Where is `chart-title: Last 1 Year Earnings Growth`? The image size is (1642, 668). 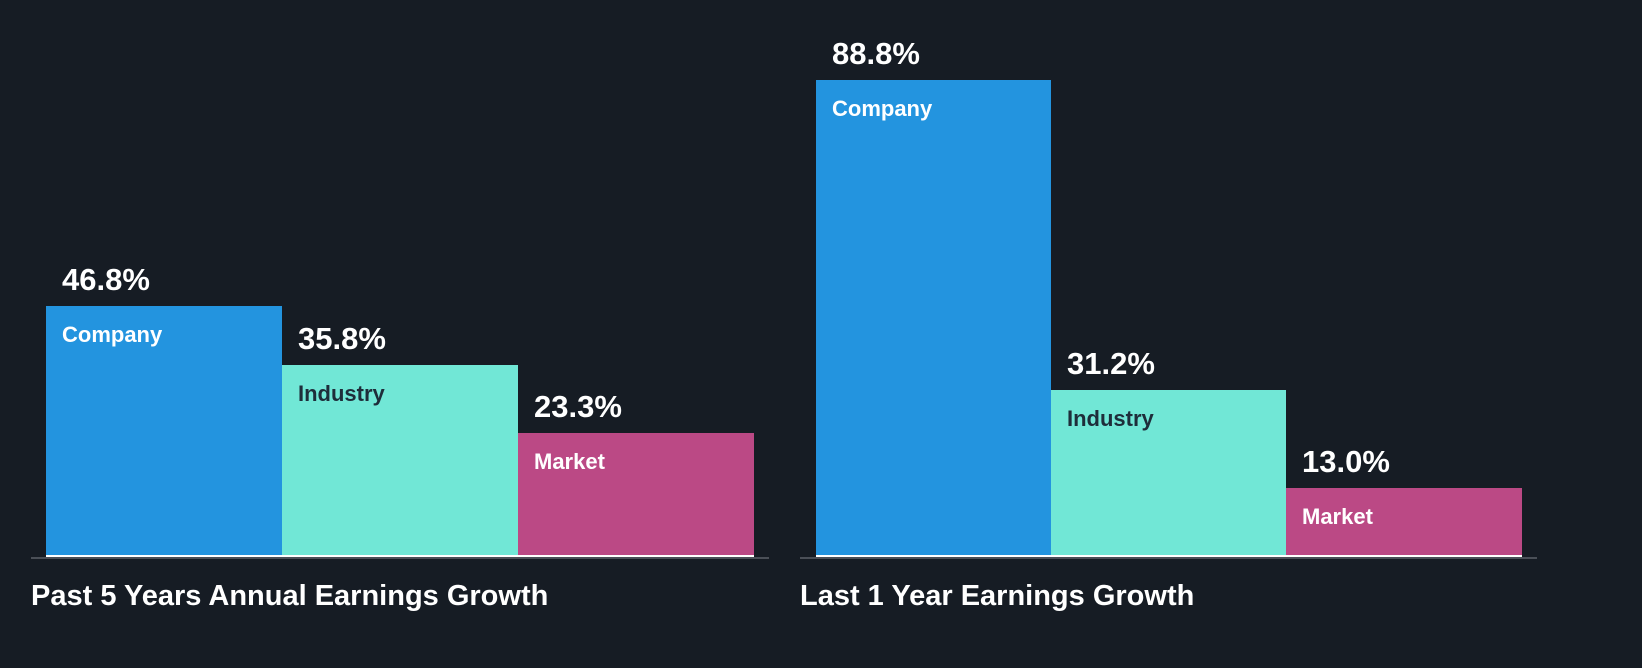 chart-title: Last 1 Year Earnings Growth is located at coordinates (997, 596).